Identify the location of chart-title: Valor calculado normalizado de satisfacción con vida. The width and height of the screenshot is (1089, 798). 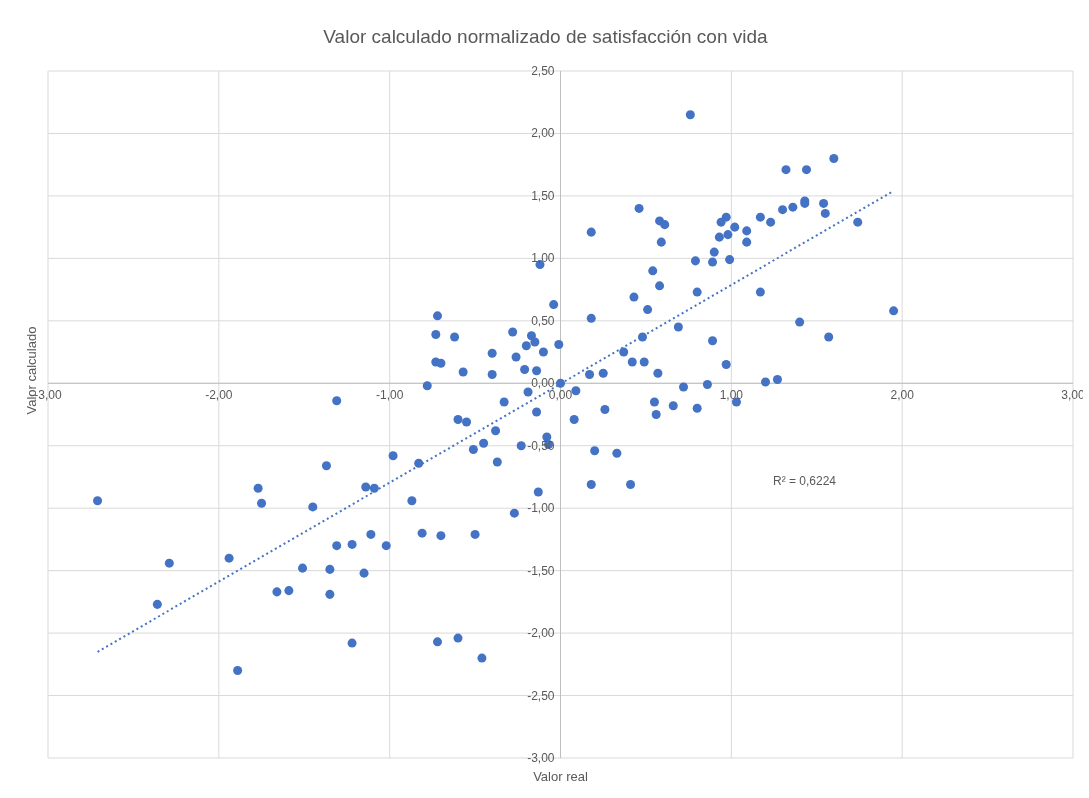
(545, 37).